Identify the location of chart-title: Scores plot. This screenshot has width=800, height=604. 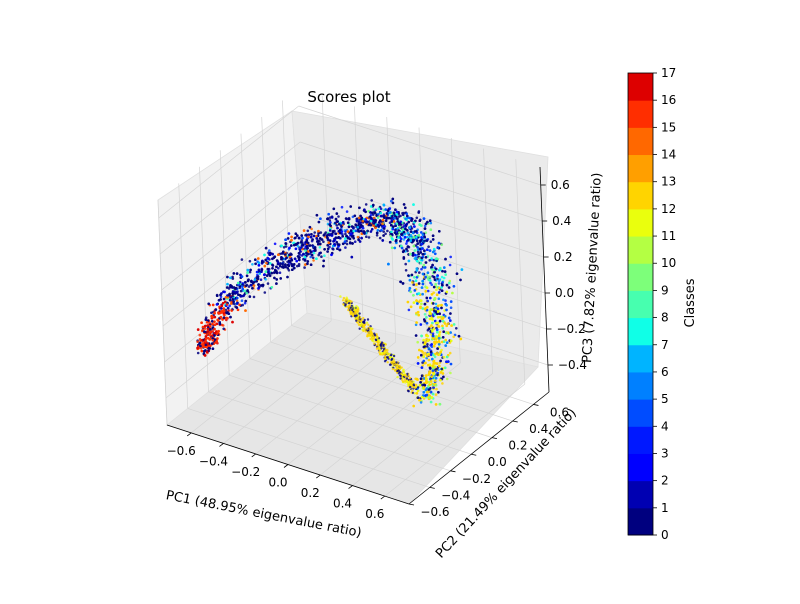
(348, 97).